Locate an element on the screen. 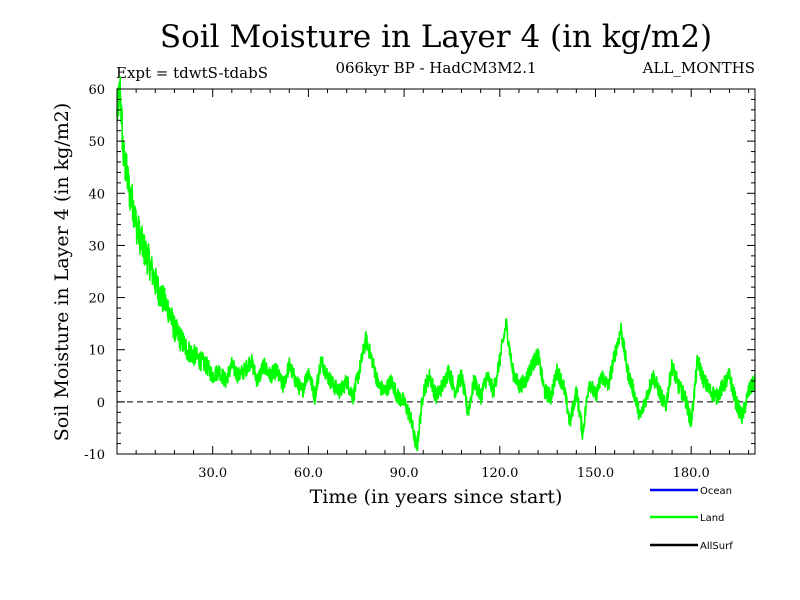 This screenshot has width=800, height=600. y-tick-label: 20 is located at coordinates (96, 299).